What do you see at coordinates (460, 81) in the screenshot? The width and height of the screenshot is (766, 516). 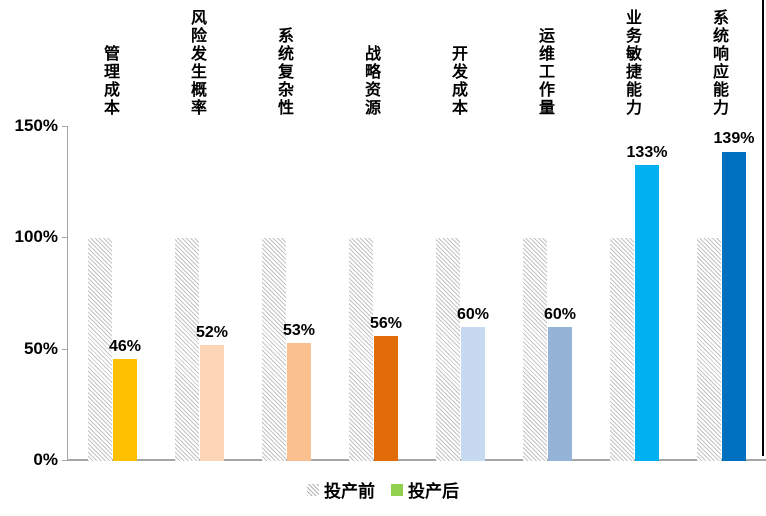 I see `category-label: 开 发 成 本` at bounding box center [460, 81].